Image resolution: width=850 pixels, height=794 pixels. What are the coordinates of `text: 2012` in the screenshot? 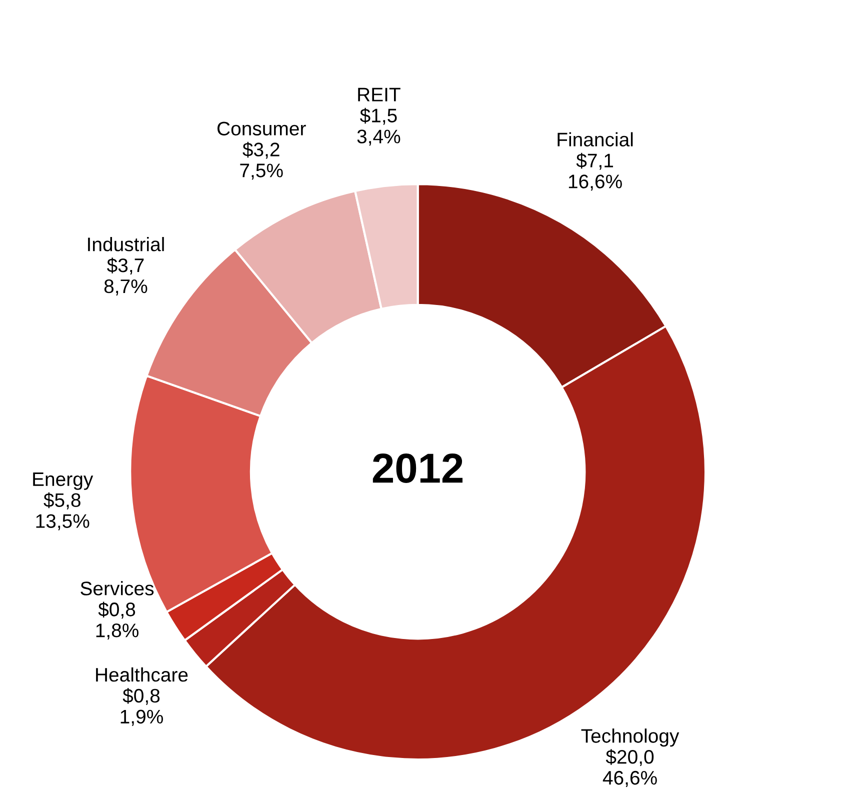 It's located at (417, 468).